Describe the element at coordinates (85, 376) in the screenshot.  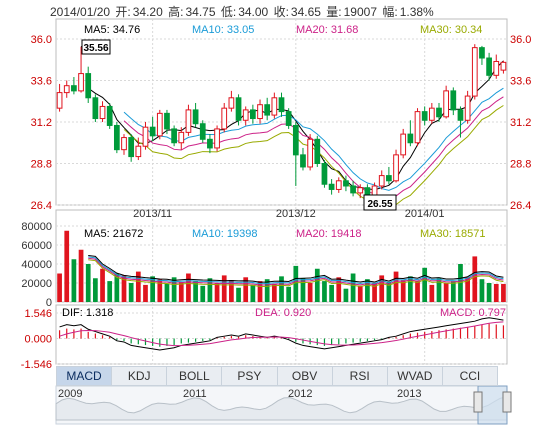
I see `tab-macd: MACD` at that location.